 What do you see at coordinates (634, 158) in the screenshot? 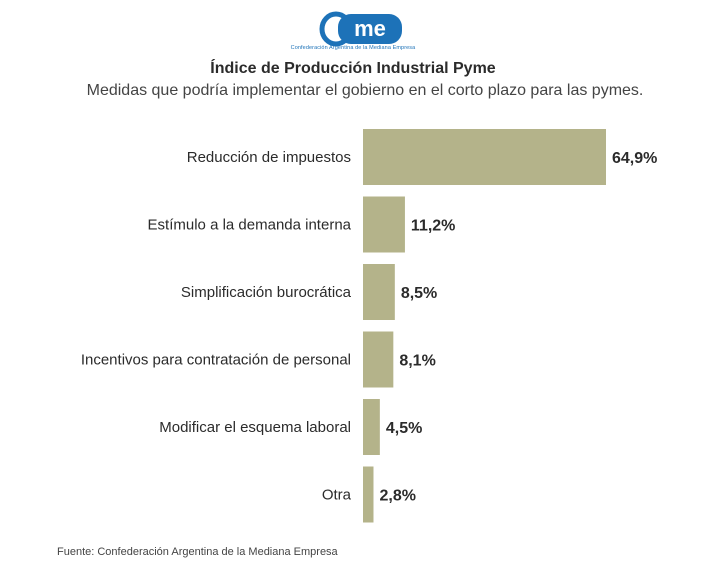
I see `value-label: 64,9%` at bounding box center [634, 158].